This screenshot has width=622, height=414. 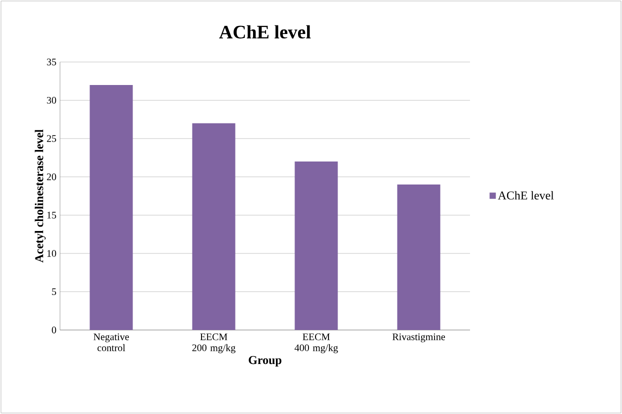 I want to click on chart-title: AChE level, so click(x=265, y=31).